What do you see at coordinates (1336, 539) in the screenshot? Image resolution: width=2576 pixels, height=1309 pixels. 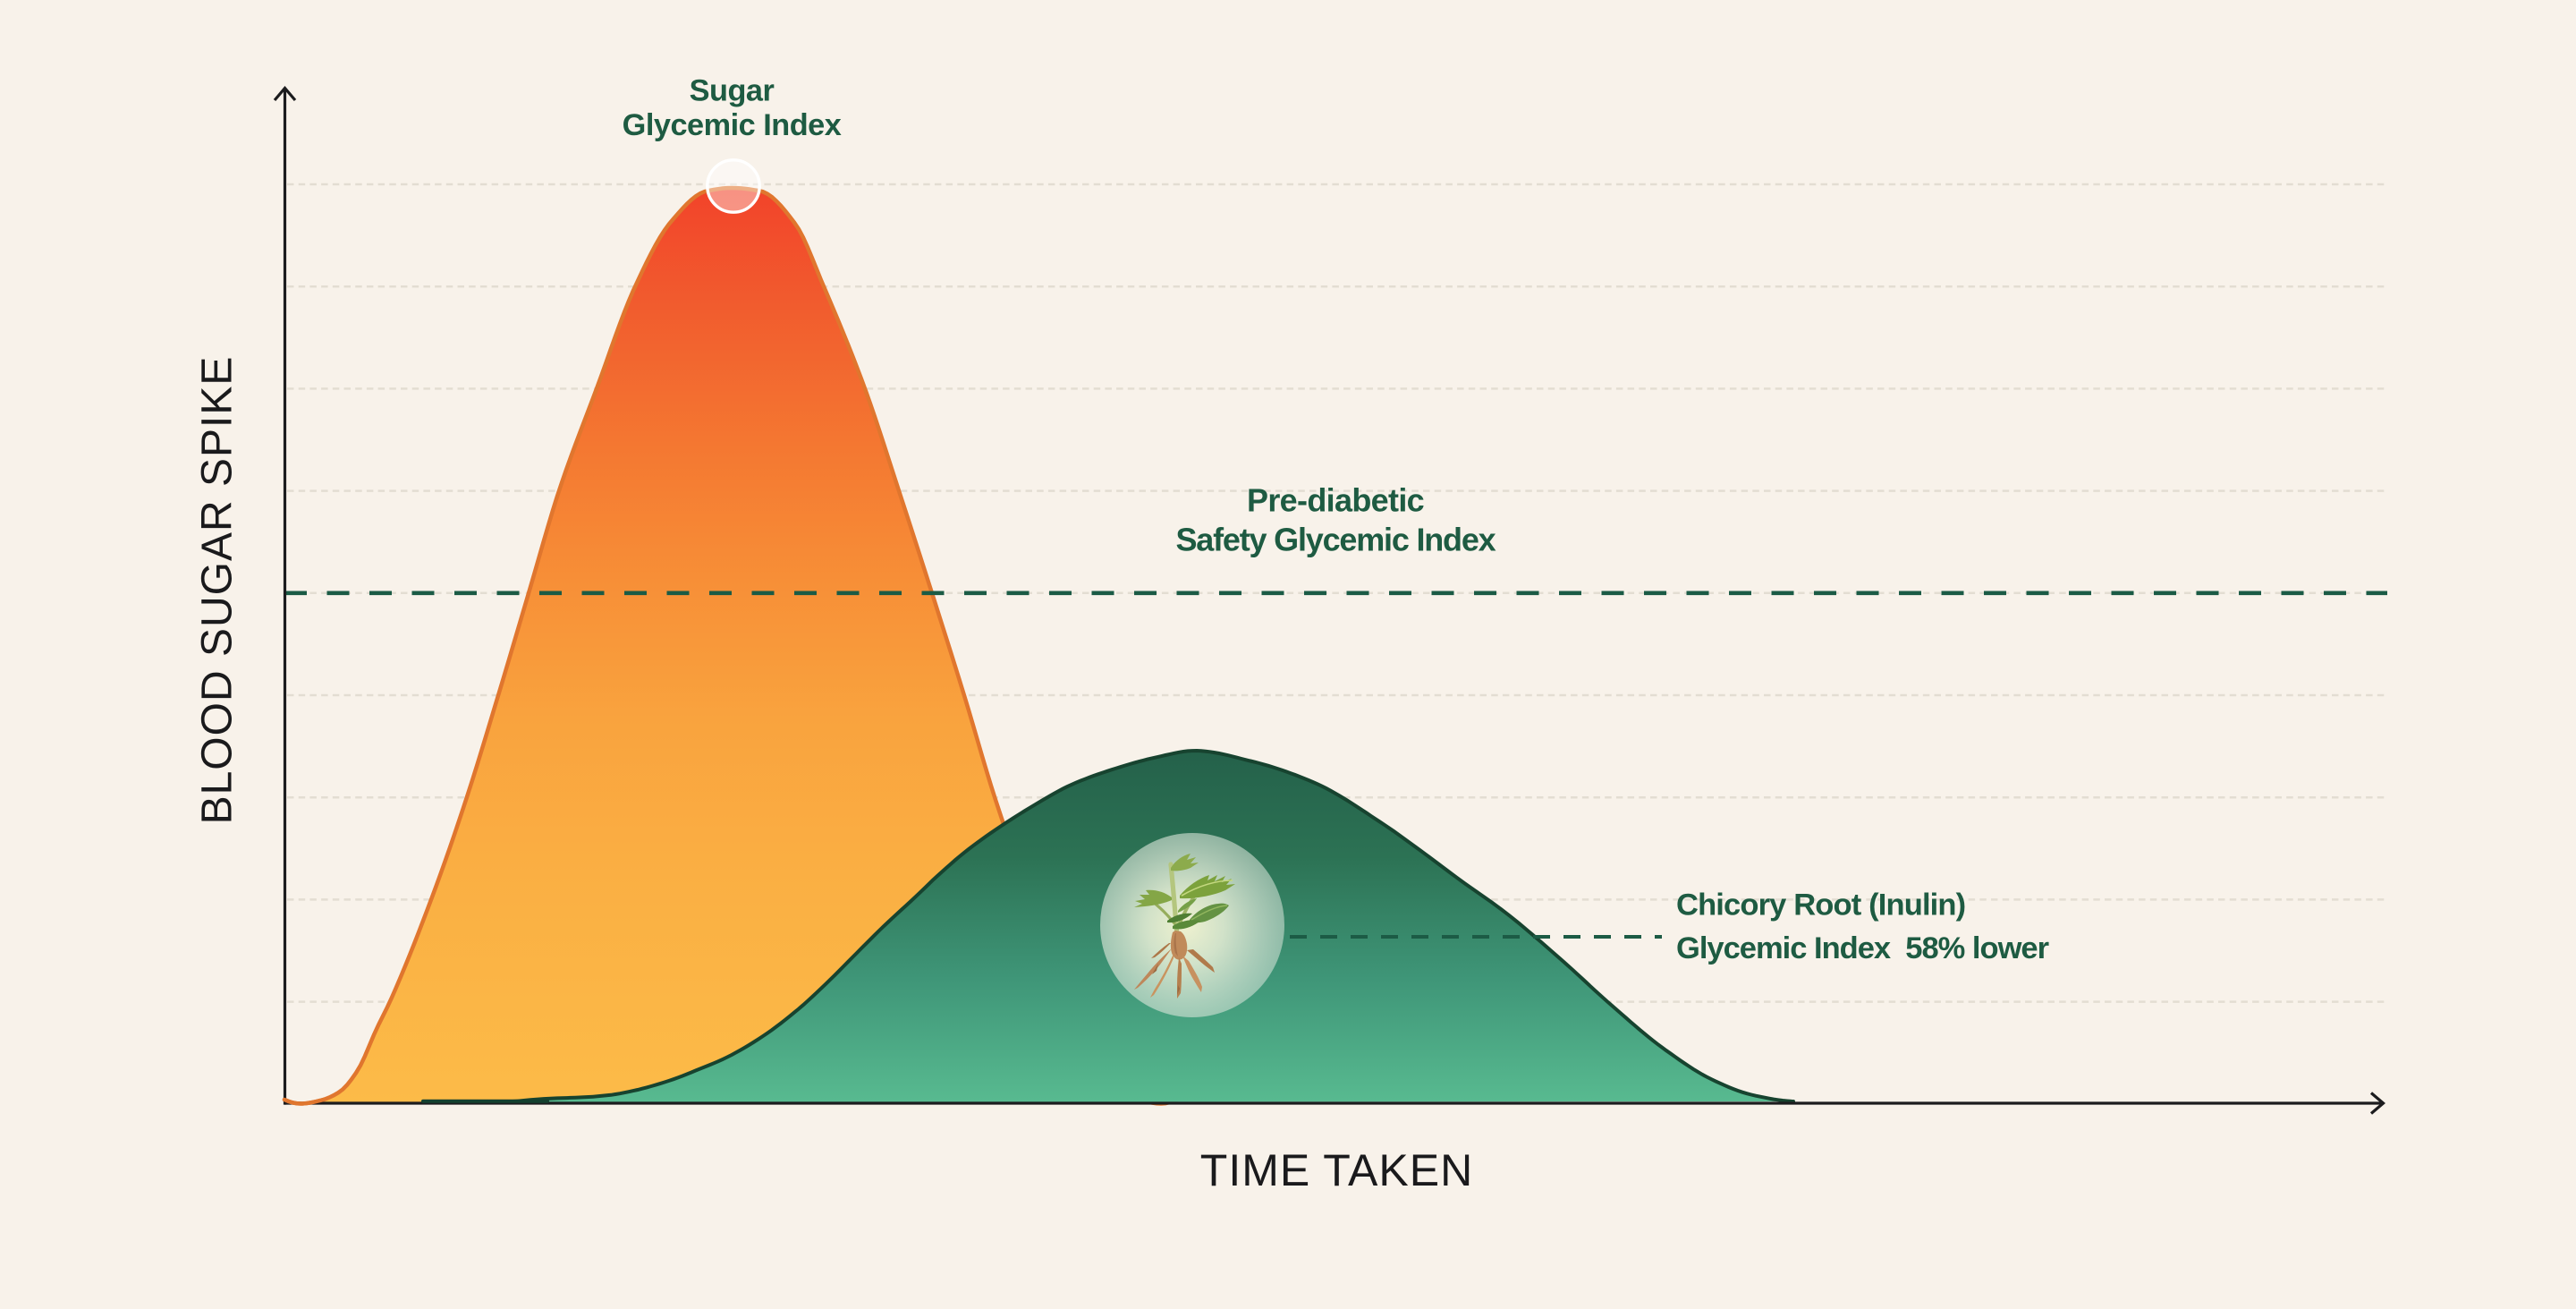 I see `svg-text: Safety Glycemic Index` at bounding box center [1336, 539].